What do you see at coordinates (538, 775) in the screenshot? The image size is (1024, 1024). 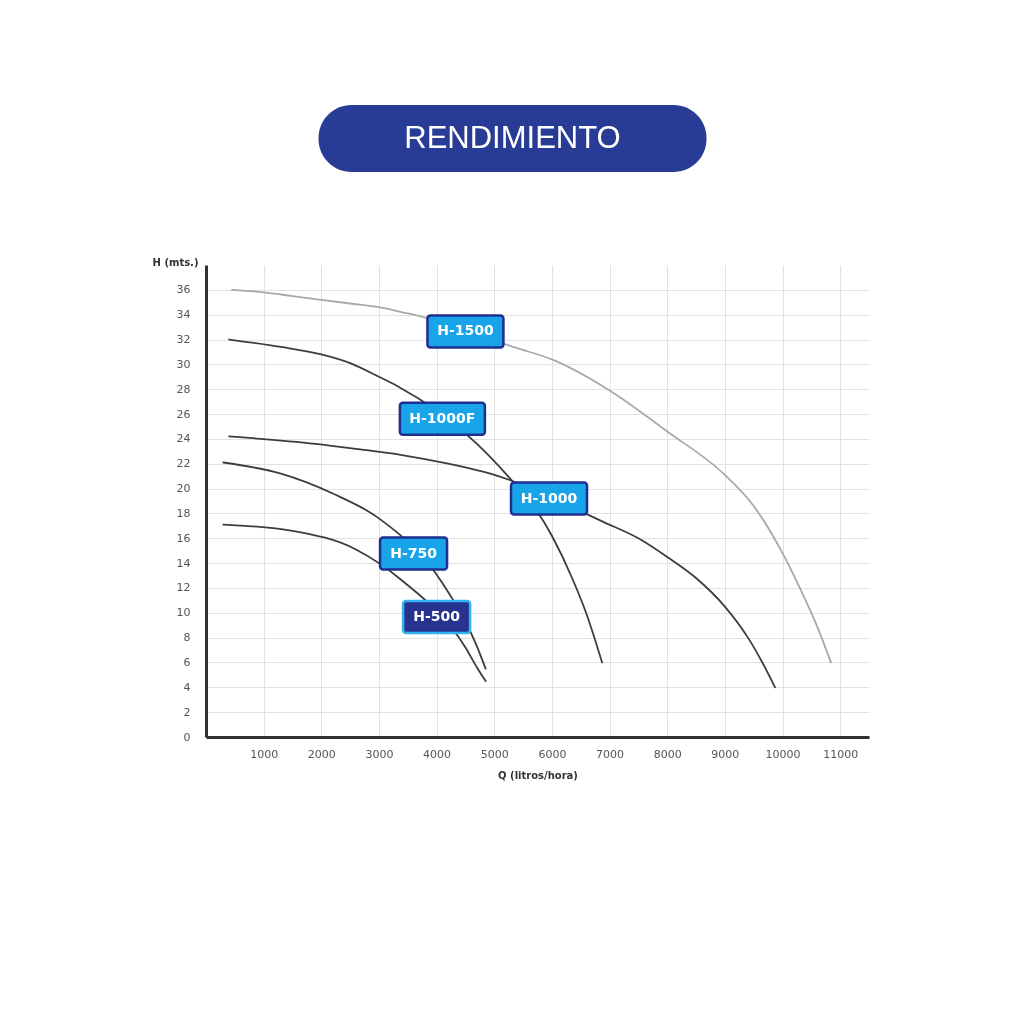 I see `x-axis-title: Q (litros/hora)` at bounding box center [538, 775].